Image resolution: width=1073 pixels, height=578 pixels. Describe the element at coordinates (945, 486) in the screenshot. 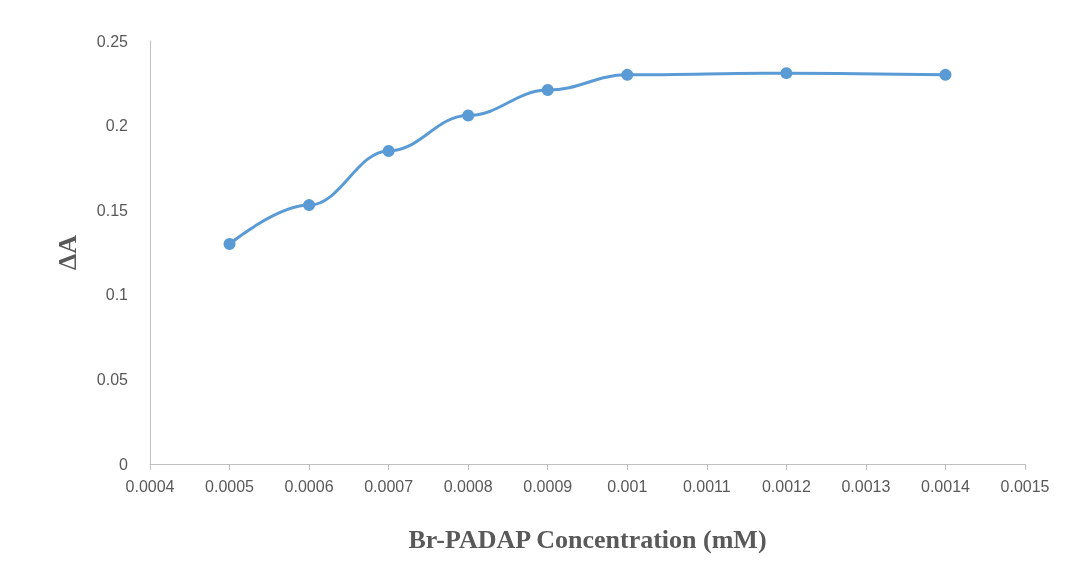

I see `x-tick-label: 0.0014` at that location.